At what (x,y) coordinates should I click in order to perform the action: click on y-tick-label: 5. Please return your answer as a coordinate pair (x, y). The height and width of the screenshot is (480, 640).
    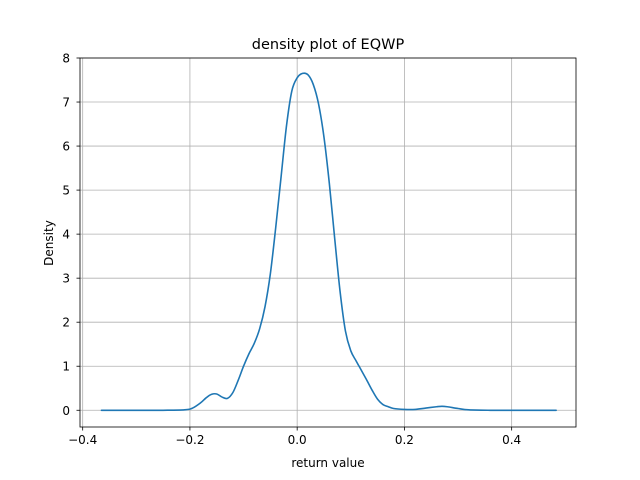
    Looking at the image, I should click on (66, 191).